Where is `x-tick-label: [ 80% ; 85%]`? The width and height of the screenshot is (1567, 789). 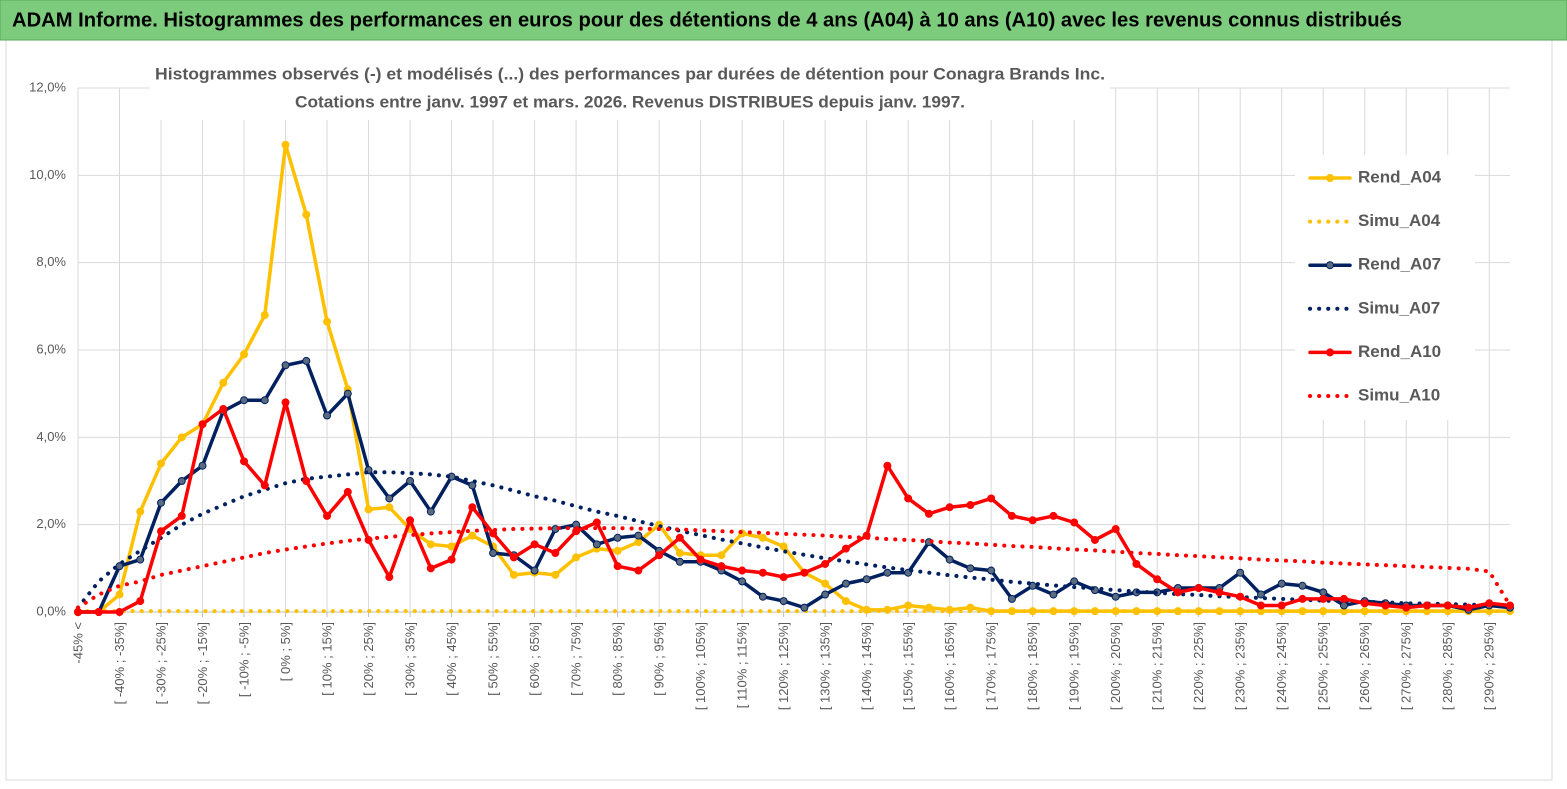
x-tick-label: [ 80% ; 85%] is located at coordinates (617, 659).